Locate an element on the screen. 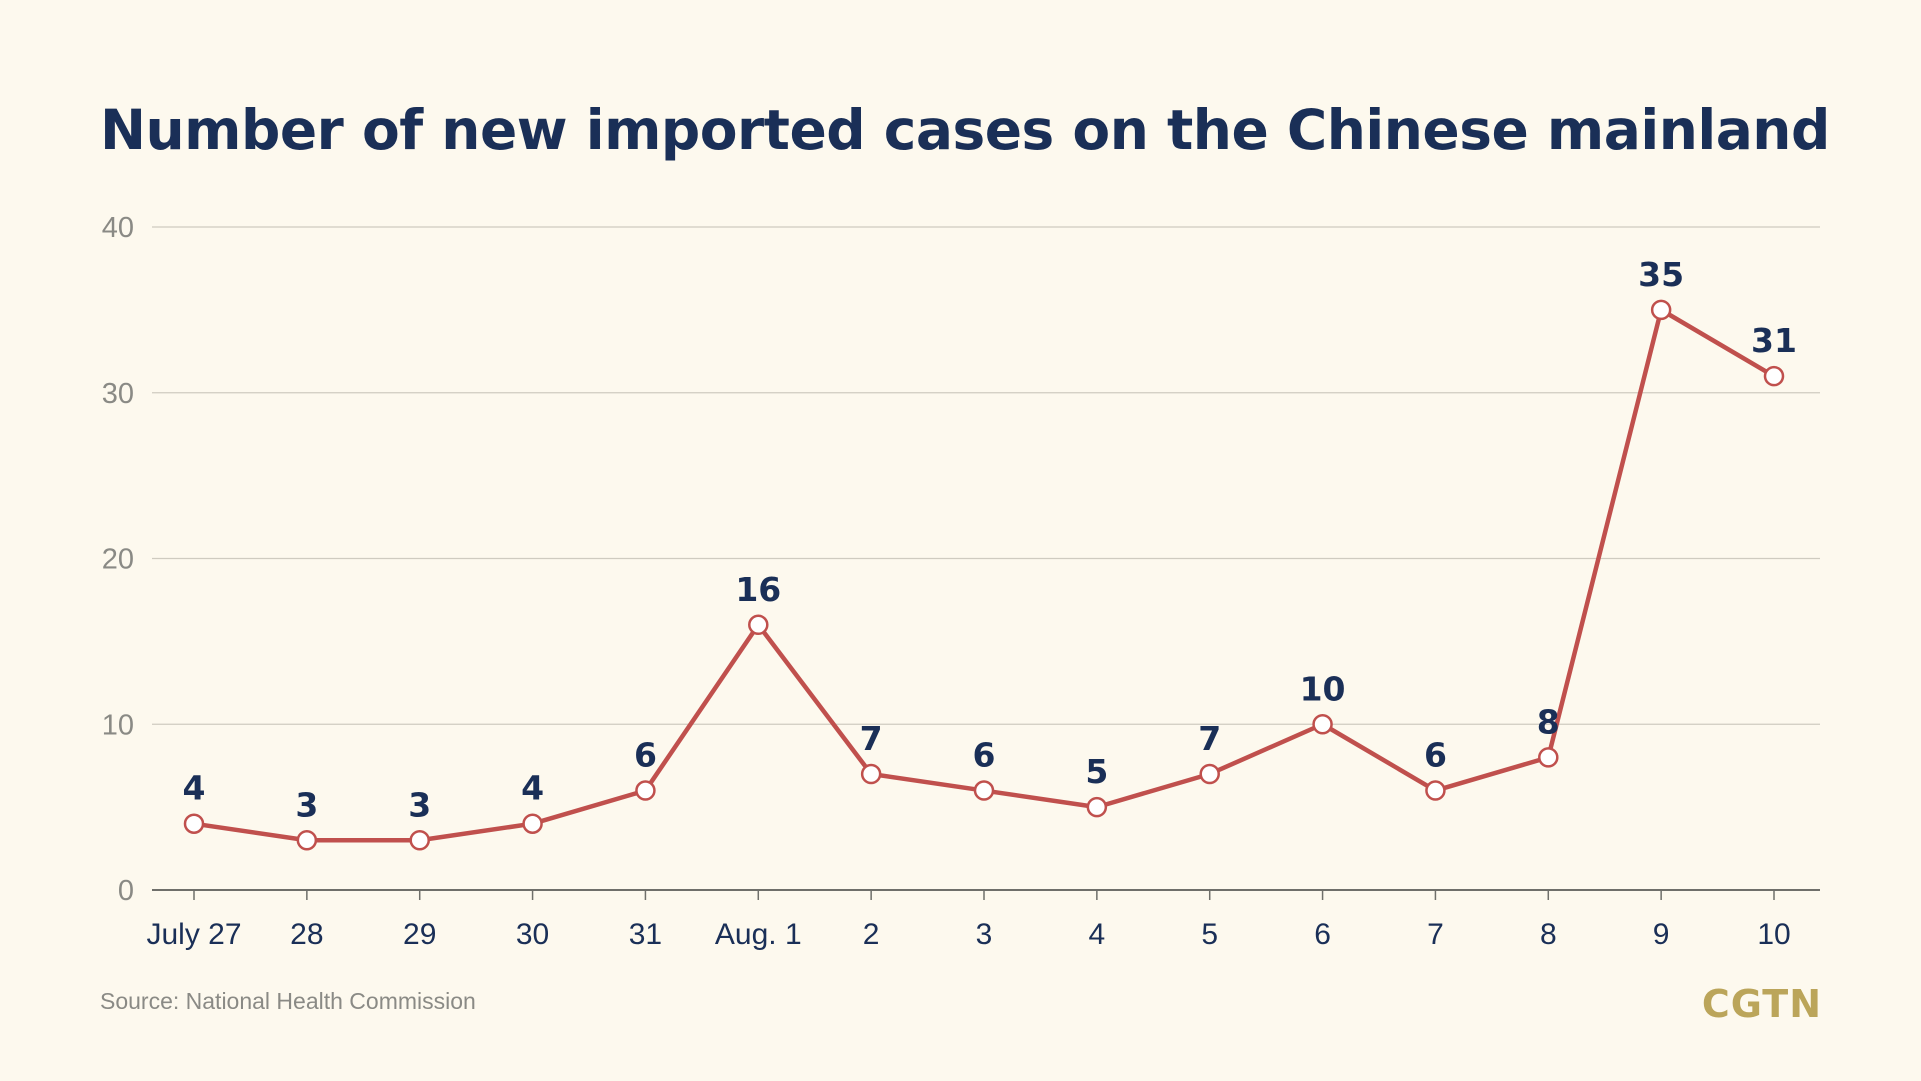 This screenshot has width=1921, height=1081. data-label: 5 is located at coordinates (1096, 771).